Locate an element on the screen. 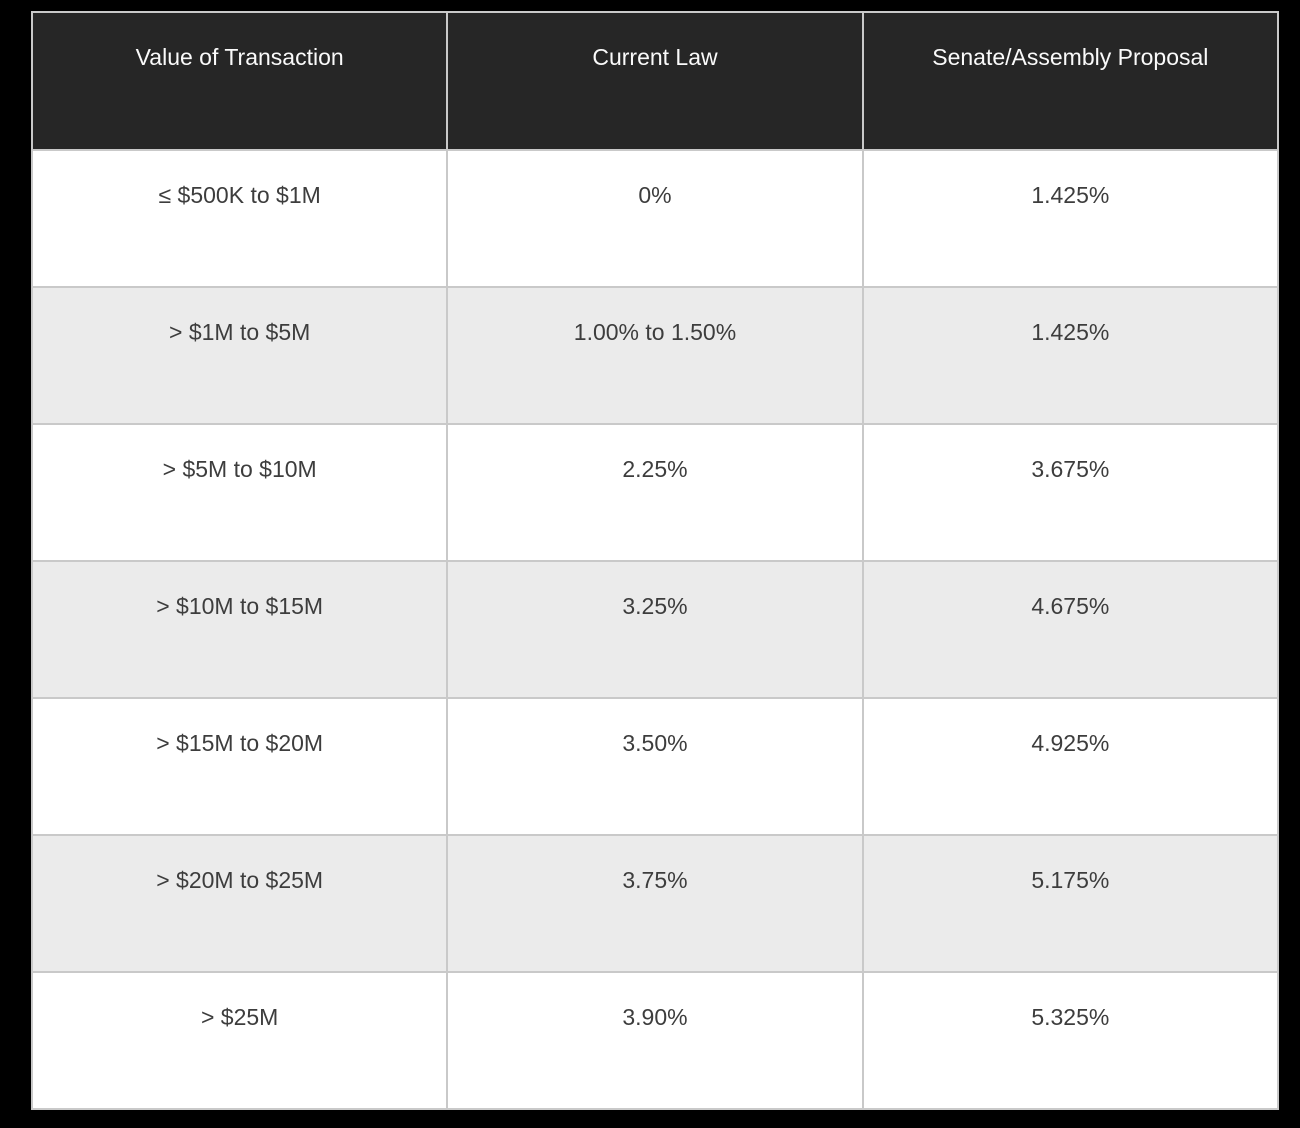 The width and height of the screenshot is (1300, 1128). table-cell-col1: ≤ $500K to $1M is located at coordinates (239, 218).